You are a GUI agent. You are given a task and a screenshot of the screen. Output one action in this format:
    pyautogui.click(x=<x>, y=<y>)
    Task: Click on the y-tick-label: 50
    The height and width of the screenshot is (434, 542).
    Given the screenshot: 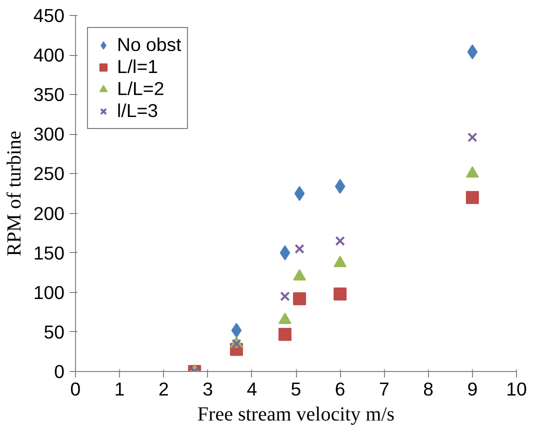 What is the action you would take?
    pyautogui.click(x=54, y=331)
    